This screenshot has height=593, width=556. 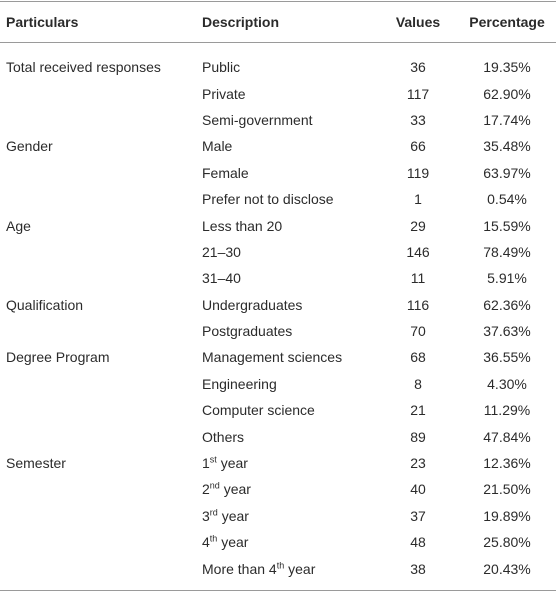 What do you see at coordinates (418, 304) in the screenshot?
I see `value-cell: 116` at bounding box center [418, 304].